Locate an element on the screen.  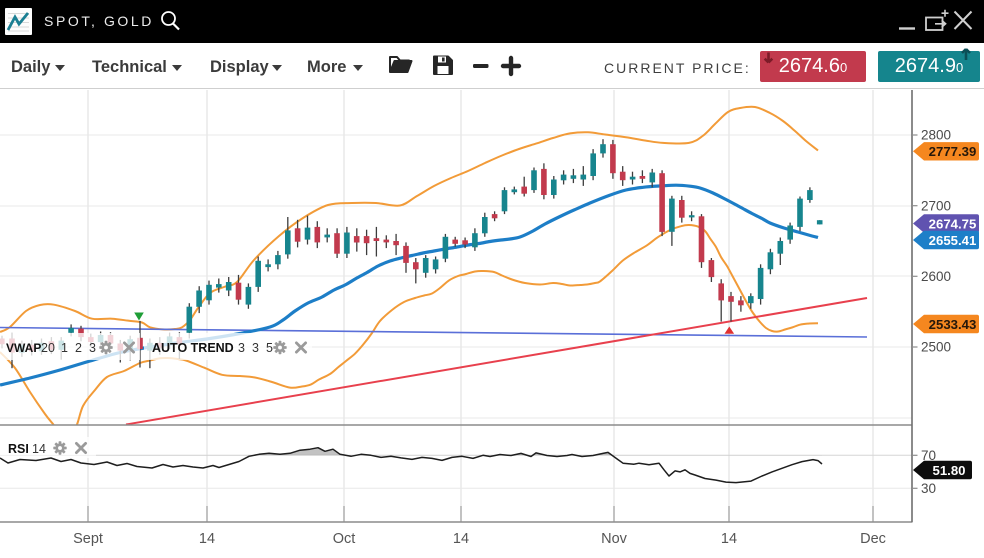
svg-text: Nov is located at coordinates (614, 539).